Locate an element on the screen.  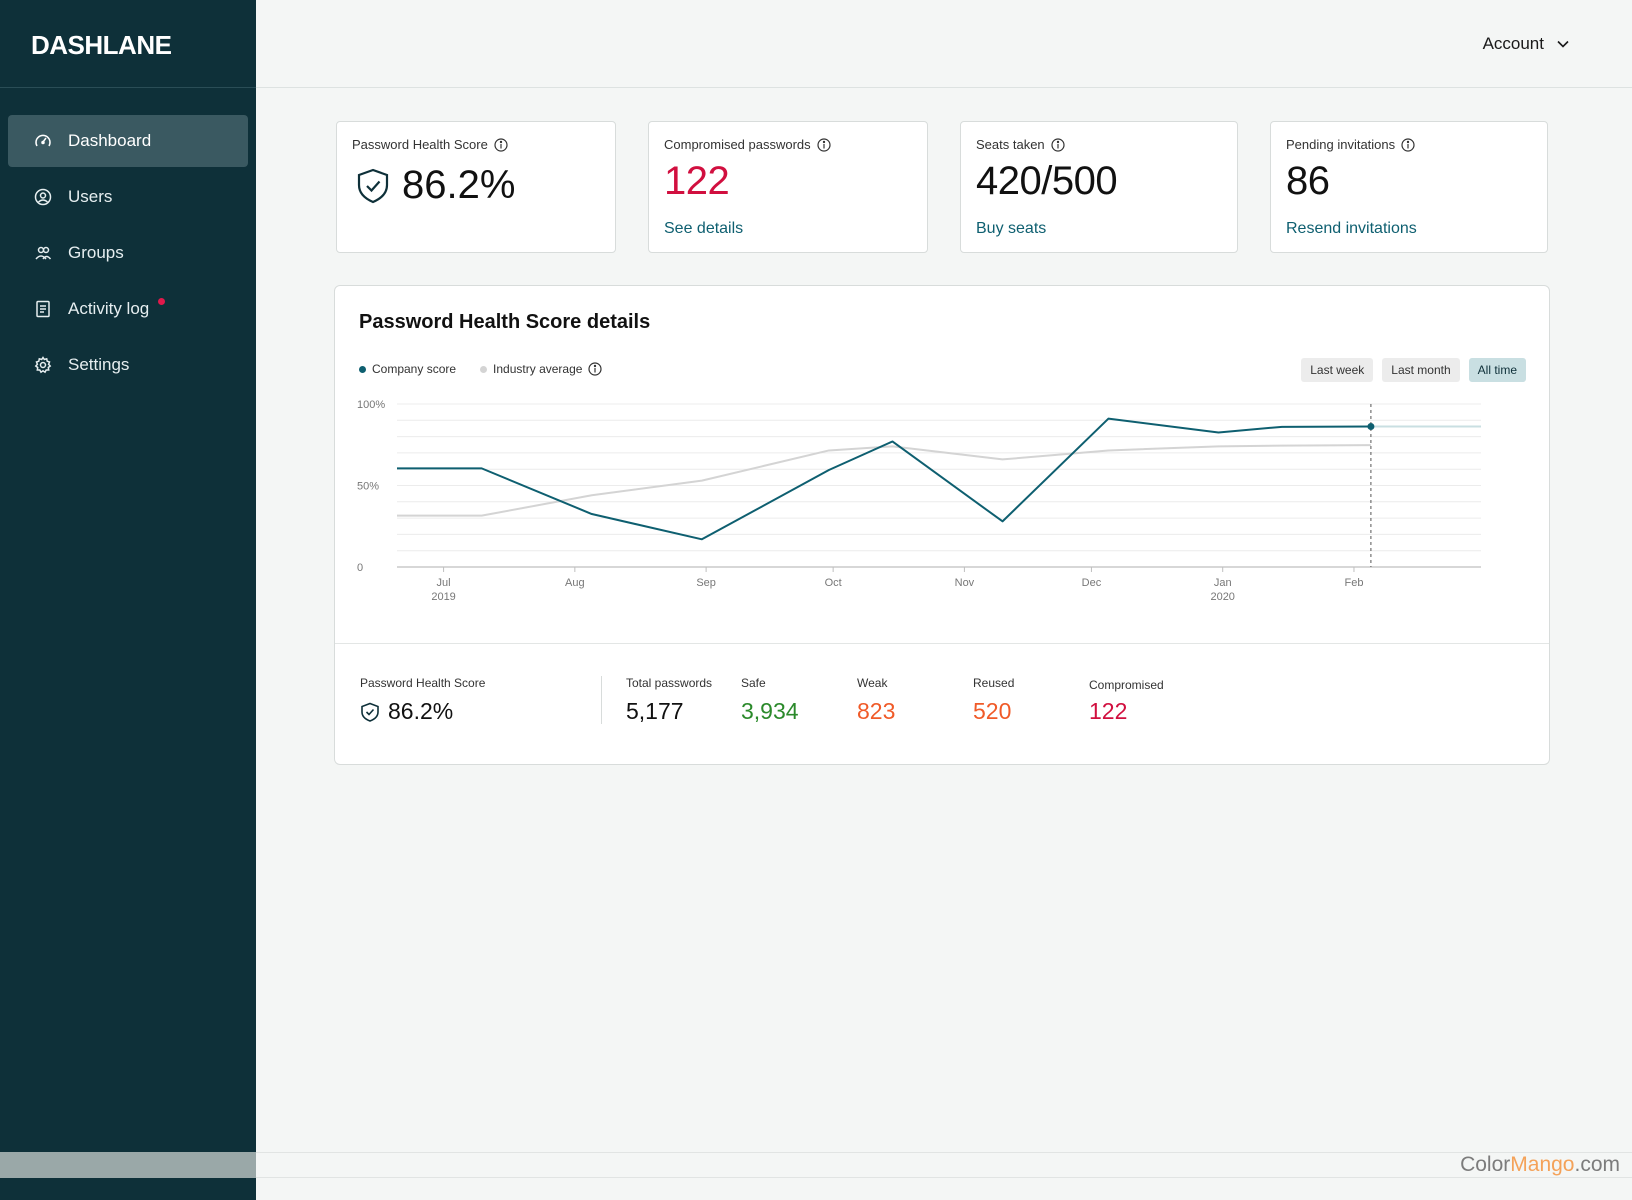
legend-industry-label: Industry average is located at coordinates (538, 369).